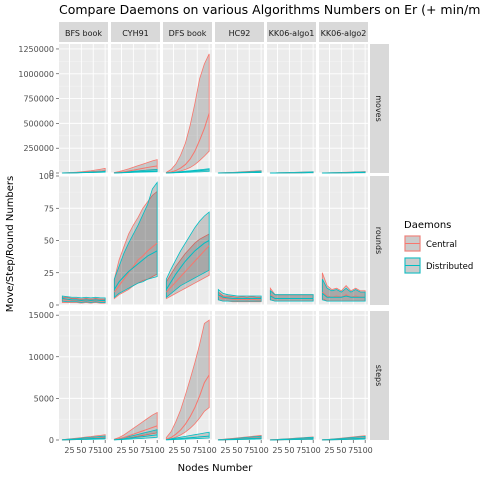  I want to click on panel-rounds-dfs-book, so click(187, 240).